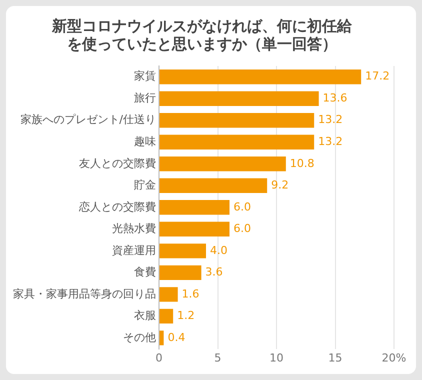  What do you see at coordinates (280, 185) in the screenshot?
I see `data-label: 9.2` at bounding box center [280, 185].